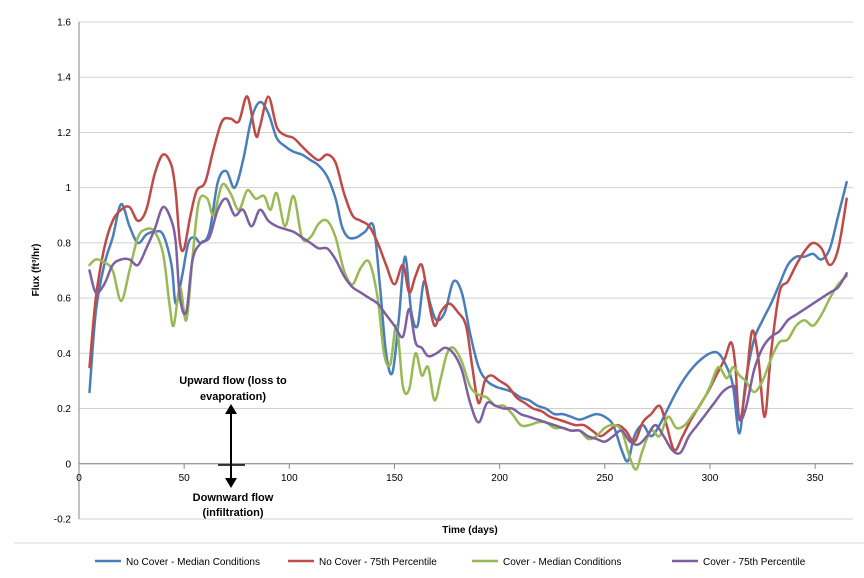  I want to click on x-tick-label: 200, so click(499, 478).